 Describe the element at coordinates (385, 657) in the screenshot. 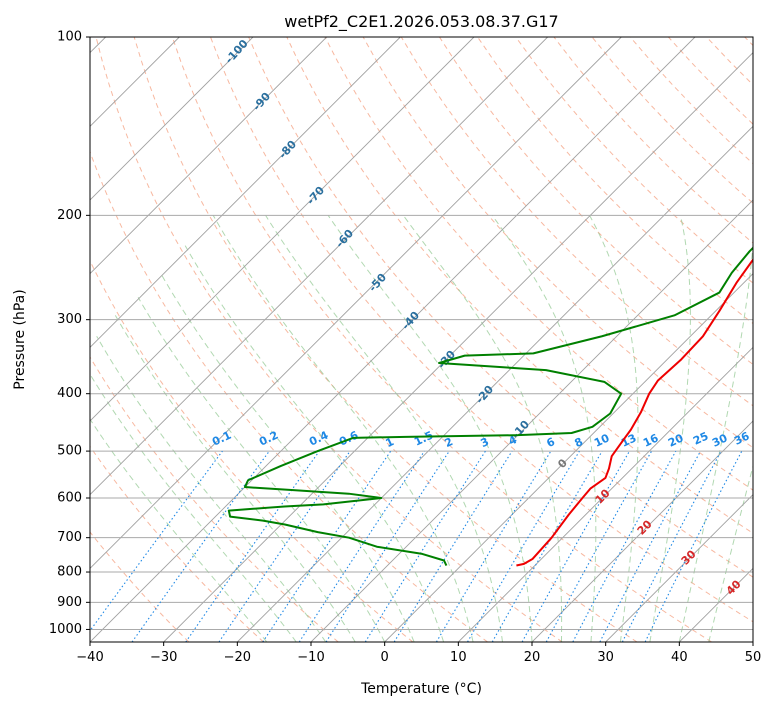

I see `x-tick-label: 0` at that location.